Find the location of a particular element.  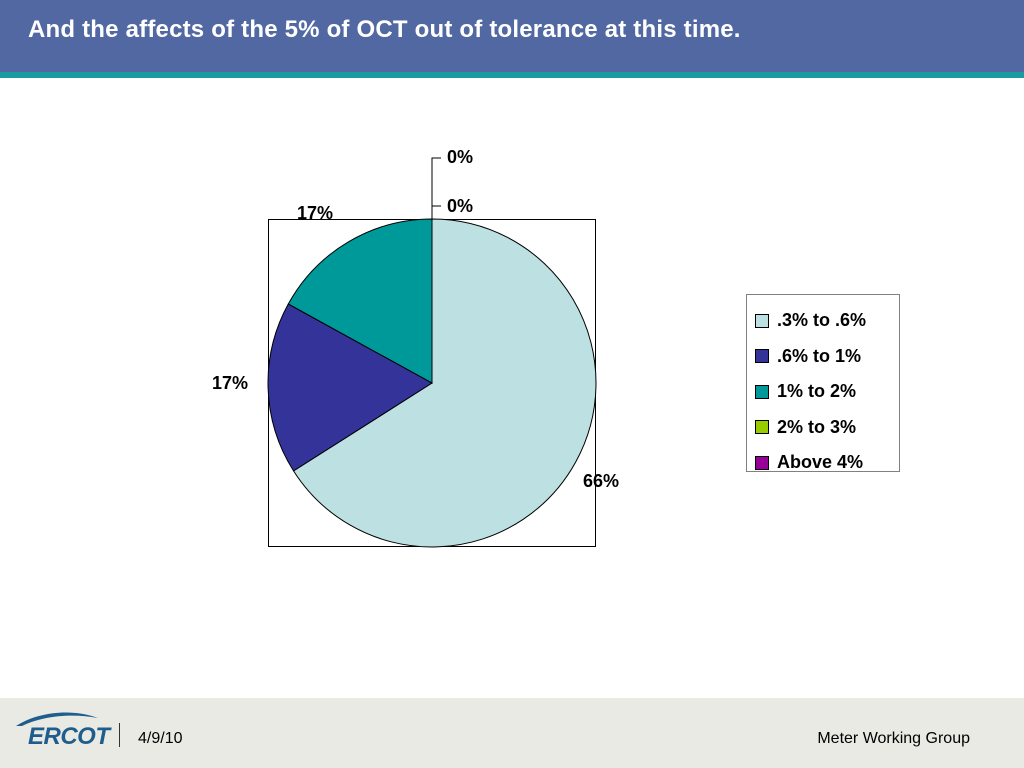

legend-item: 2% to 3% is located at coordinates (823, 428).